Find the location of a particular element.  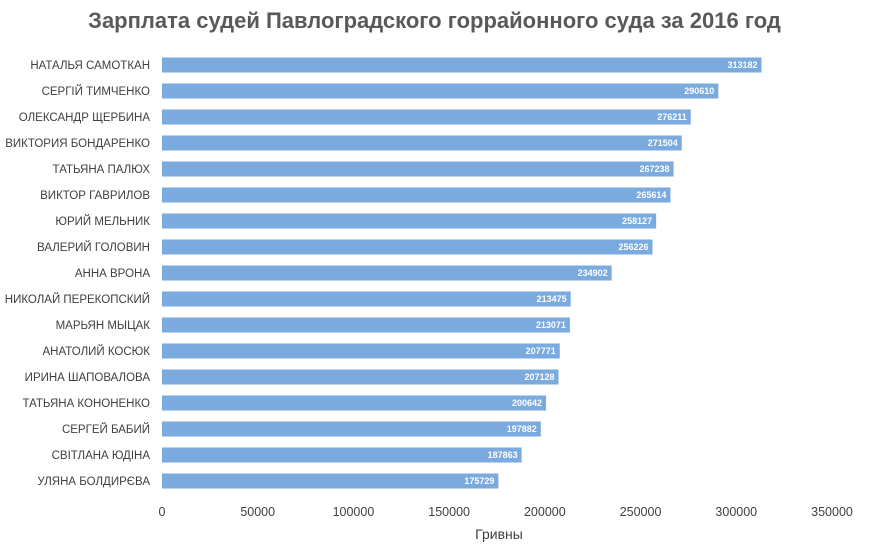

data-label: 265614 is located at coordinates (651, 195).